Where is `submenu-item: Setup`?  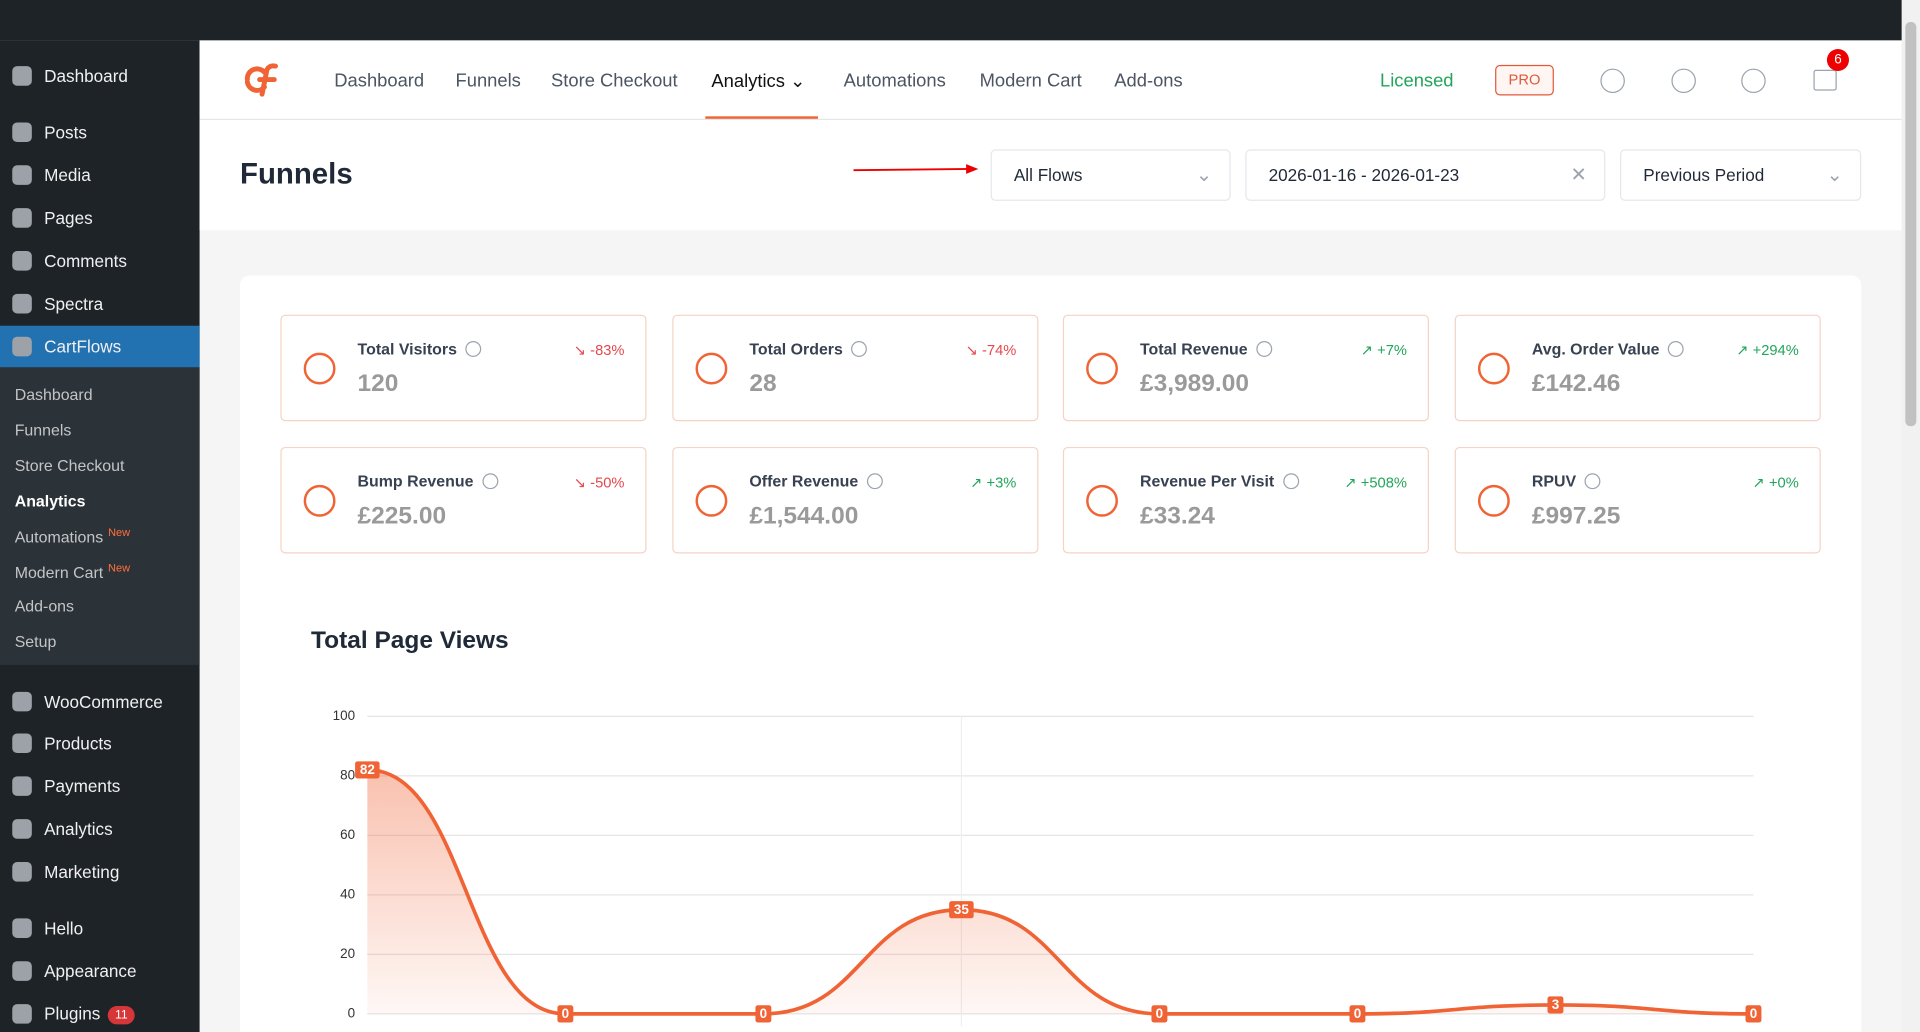 submenu-item: Setup is located at coordinates (36, 642).